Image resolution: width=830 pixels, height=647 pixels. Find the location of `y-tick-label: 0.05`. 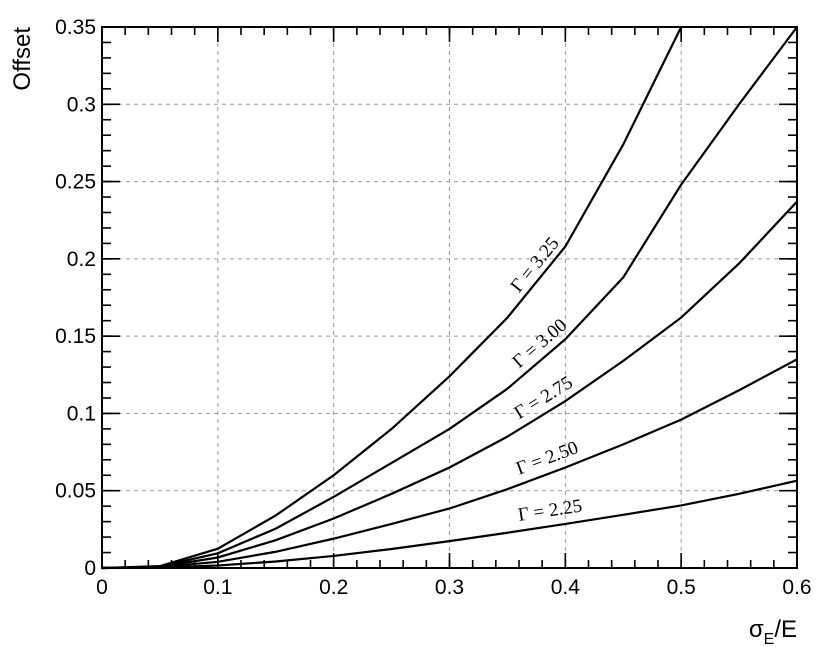

y-tick-label: 0.05 is located at coordinates (75, 491).